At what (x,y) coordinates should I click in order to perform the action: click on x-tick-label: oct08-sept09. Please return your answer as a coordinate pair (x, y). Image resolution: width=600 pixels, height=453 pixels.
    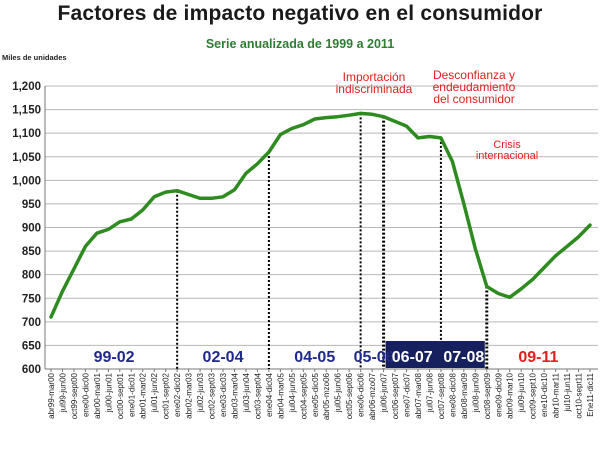
    Looking at the image, I should click on (487, 395).